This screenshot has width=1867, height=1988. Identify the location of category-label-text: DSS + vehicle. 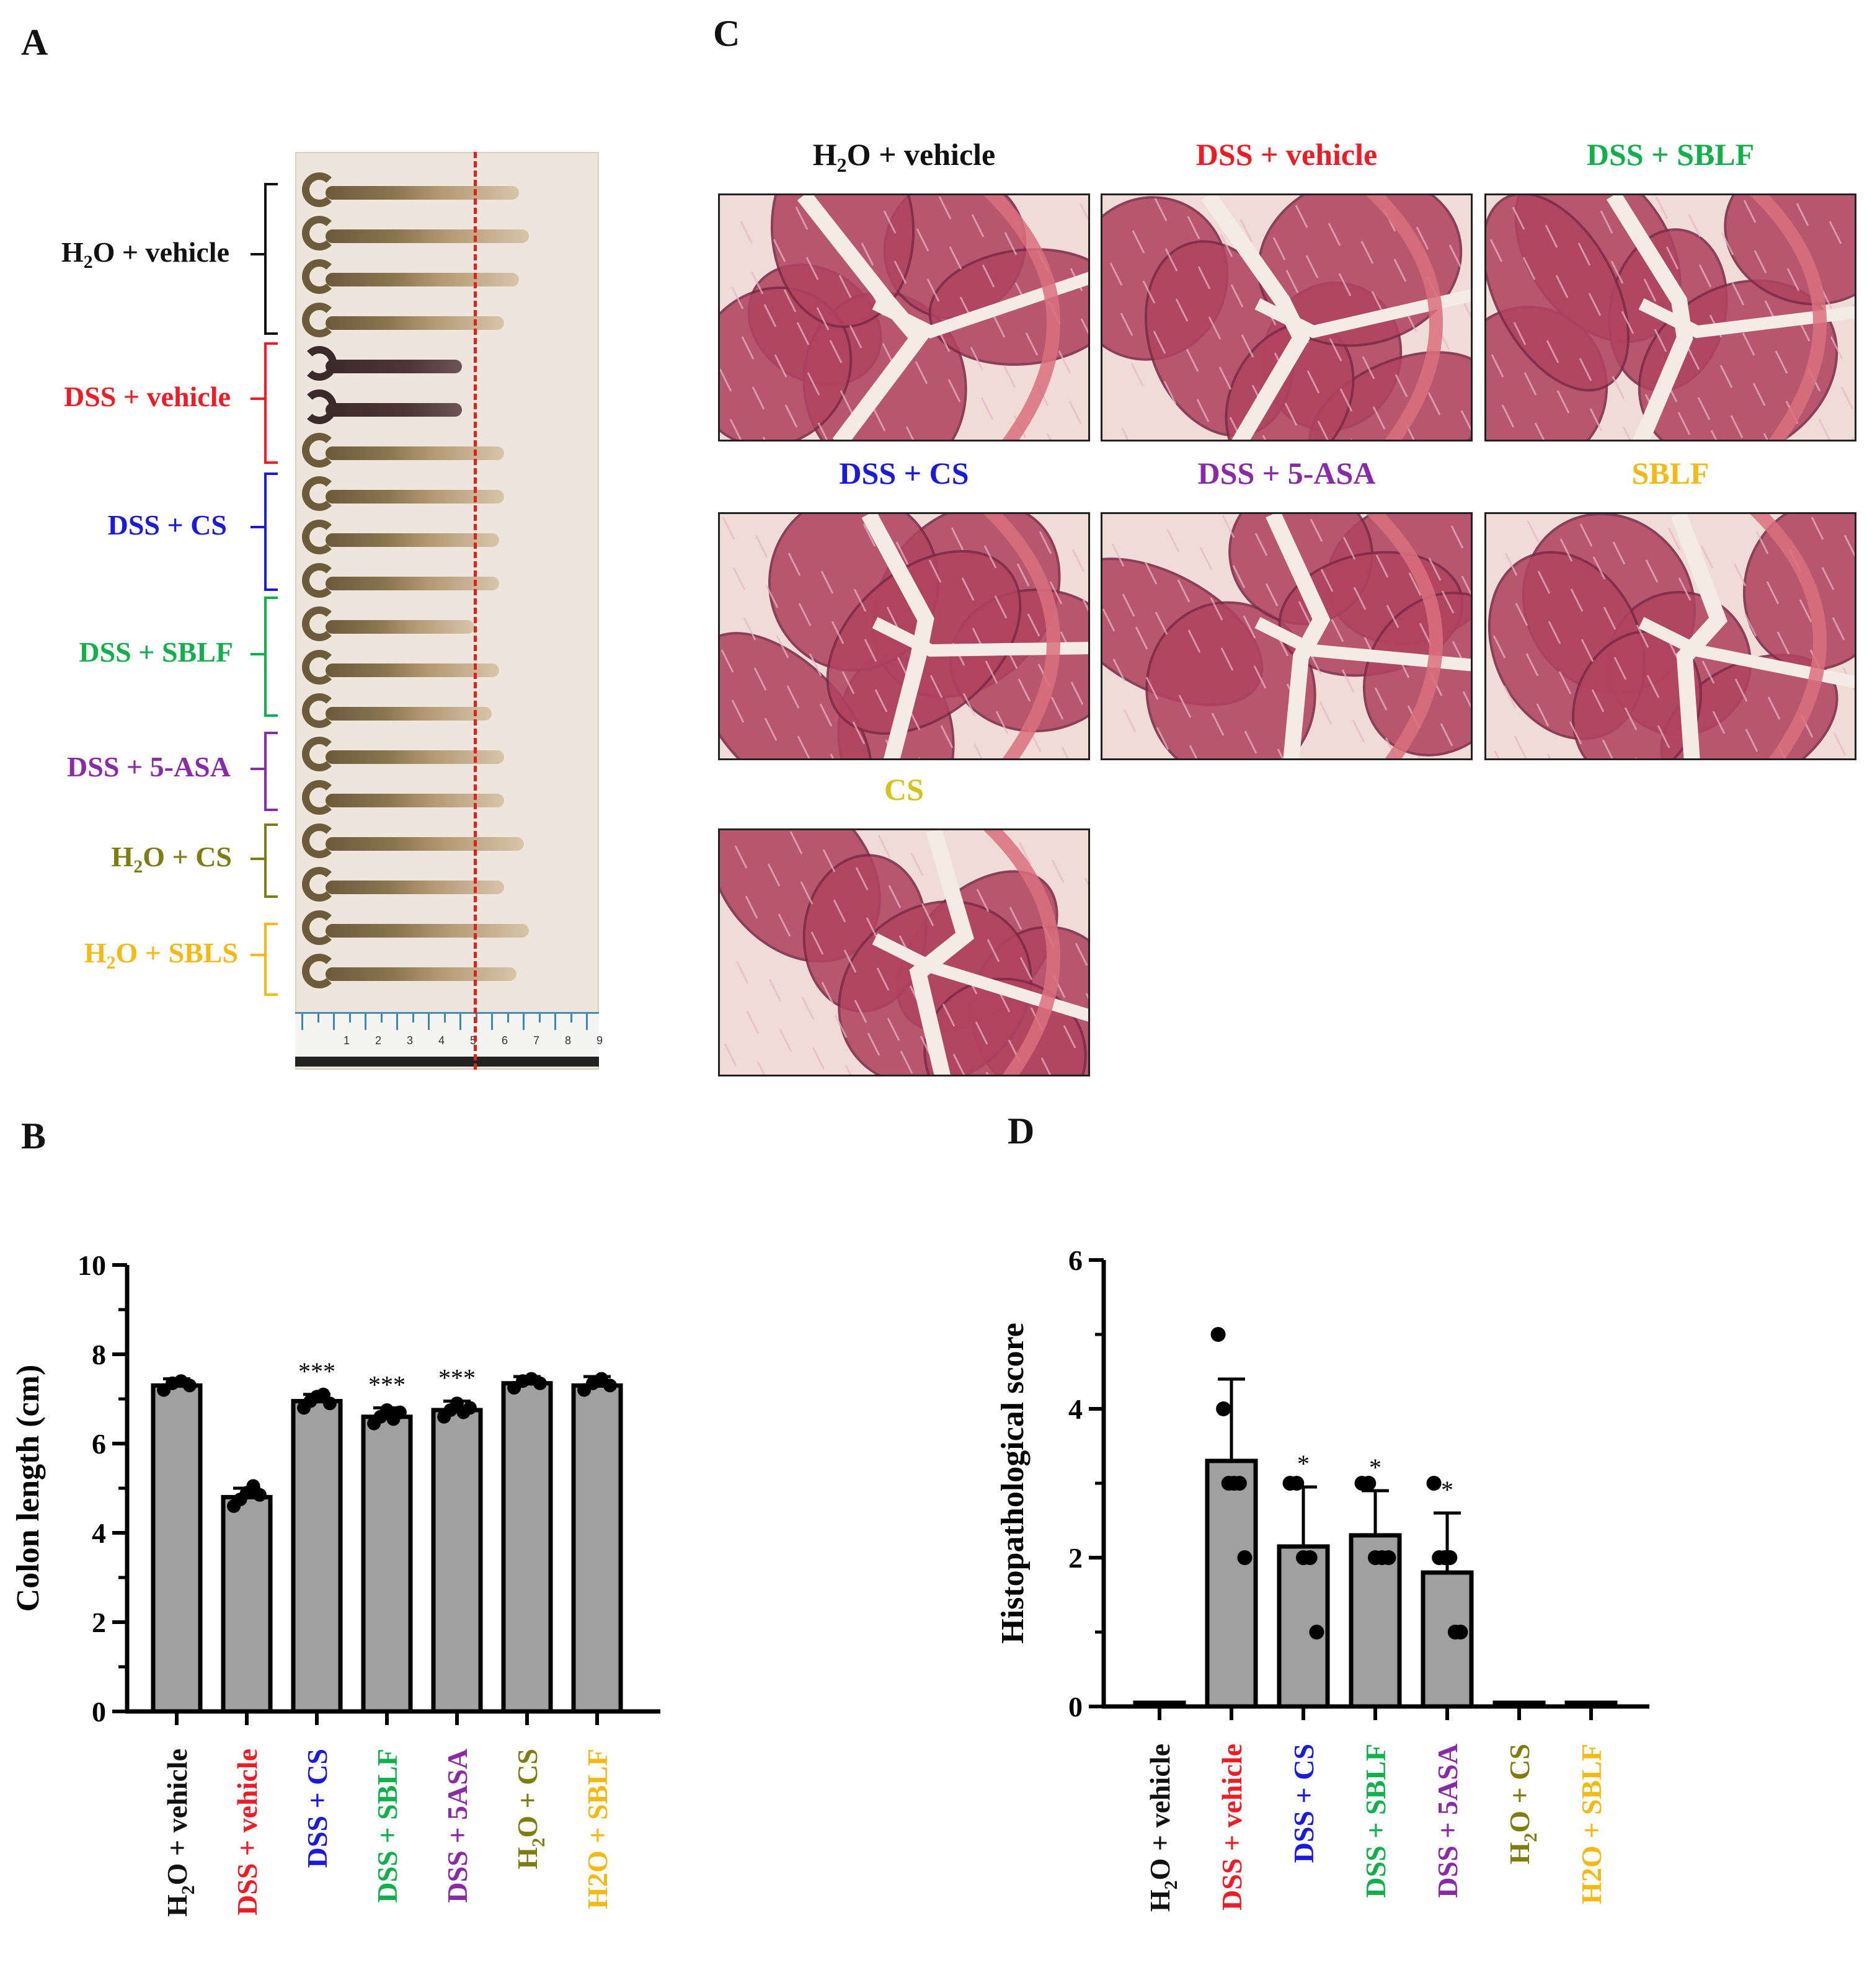
(247, 1832).